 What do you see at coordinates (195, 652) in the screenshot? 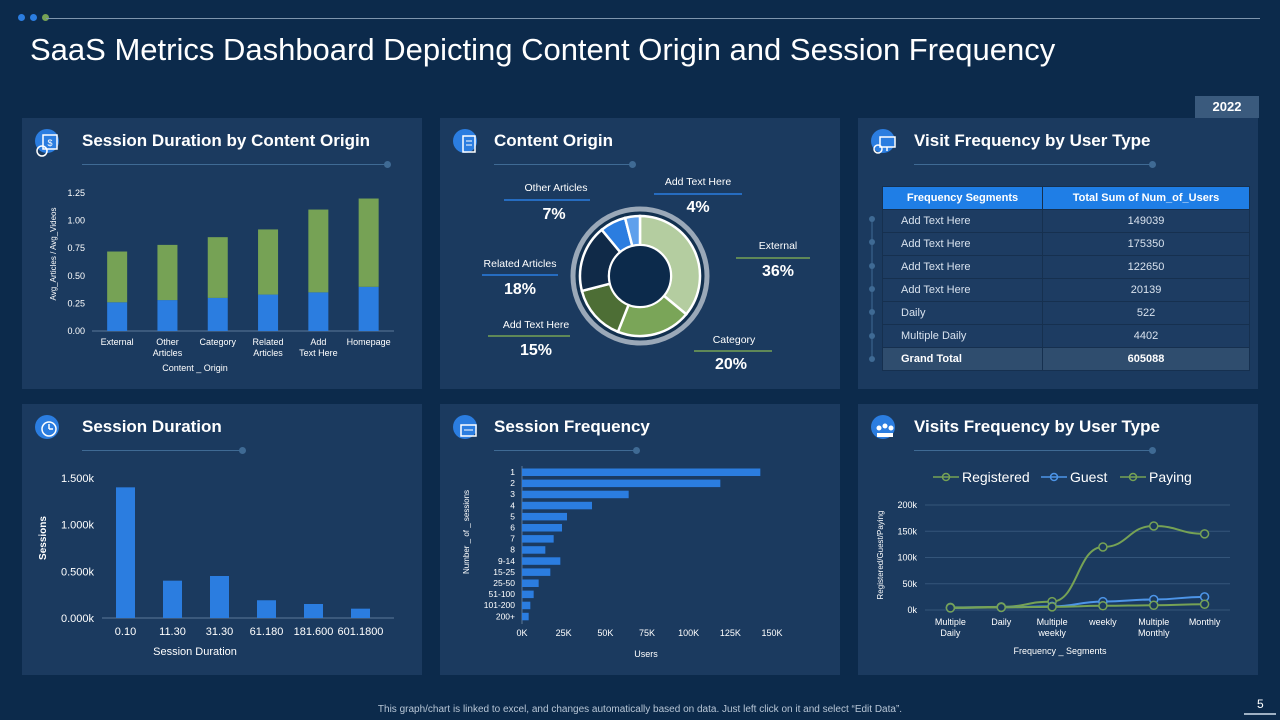
I see `x-axis-title: Session Duration` at bounding box center [195, 652].